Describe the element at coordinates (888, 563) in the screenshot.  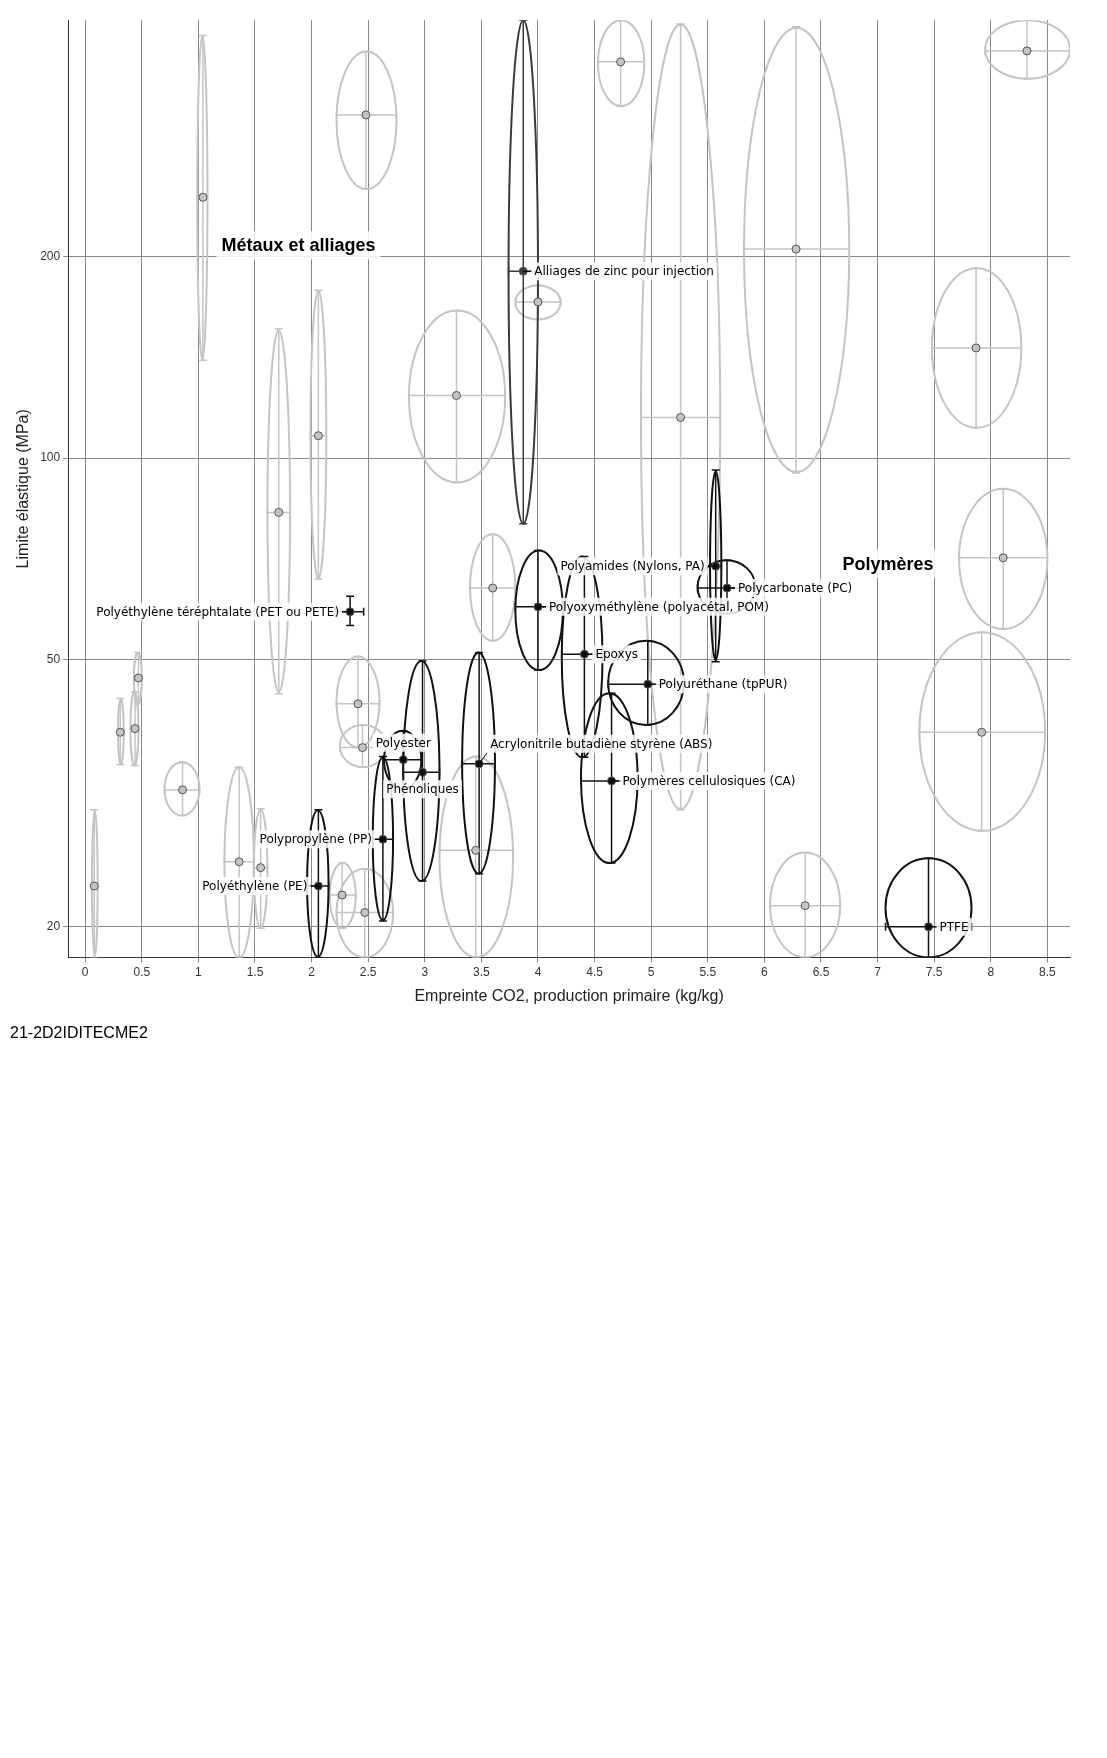
I see `annotation: Polymères` at that location.